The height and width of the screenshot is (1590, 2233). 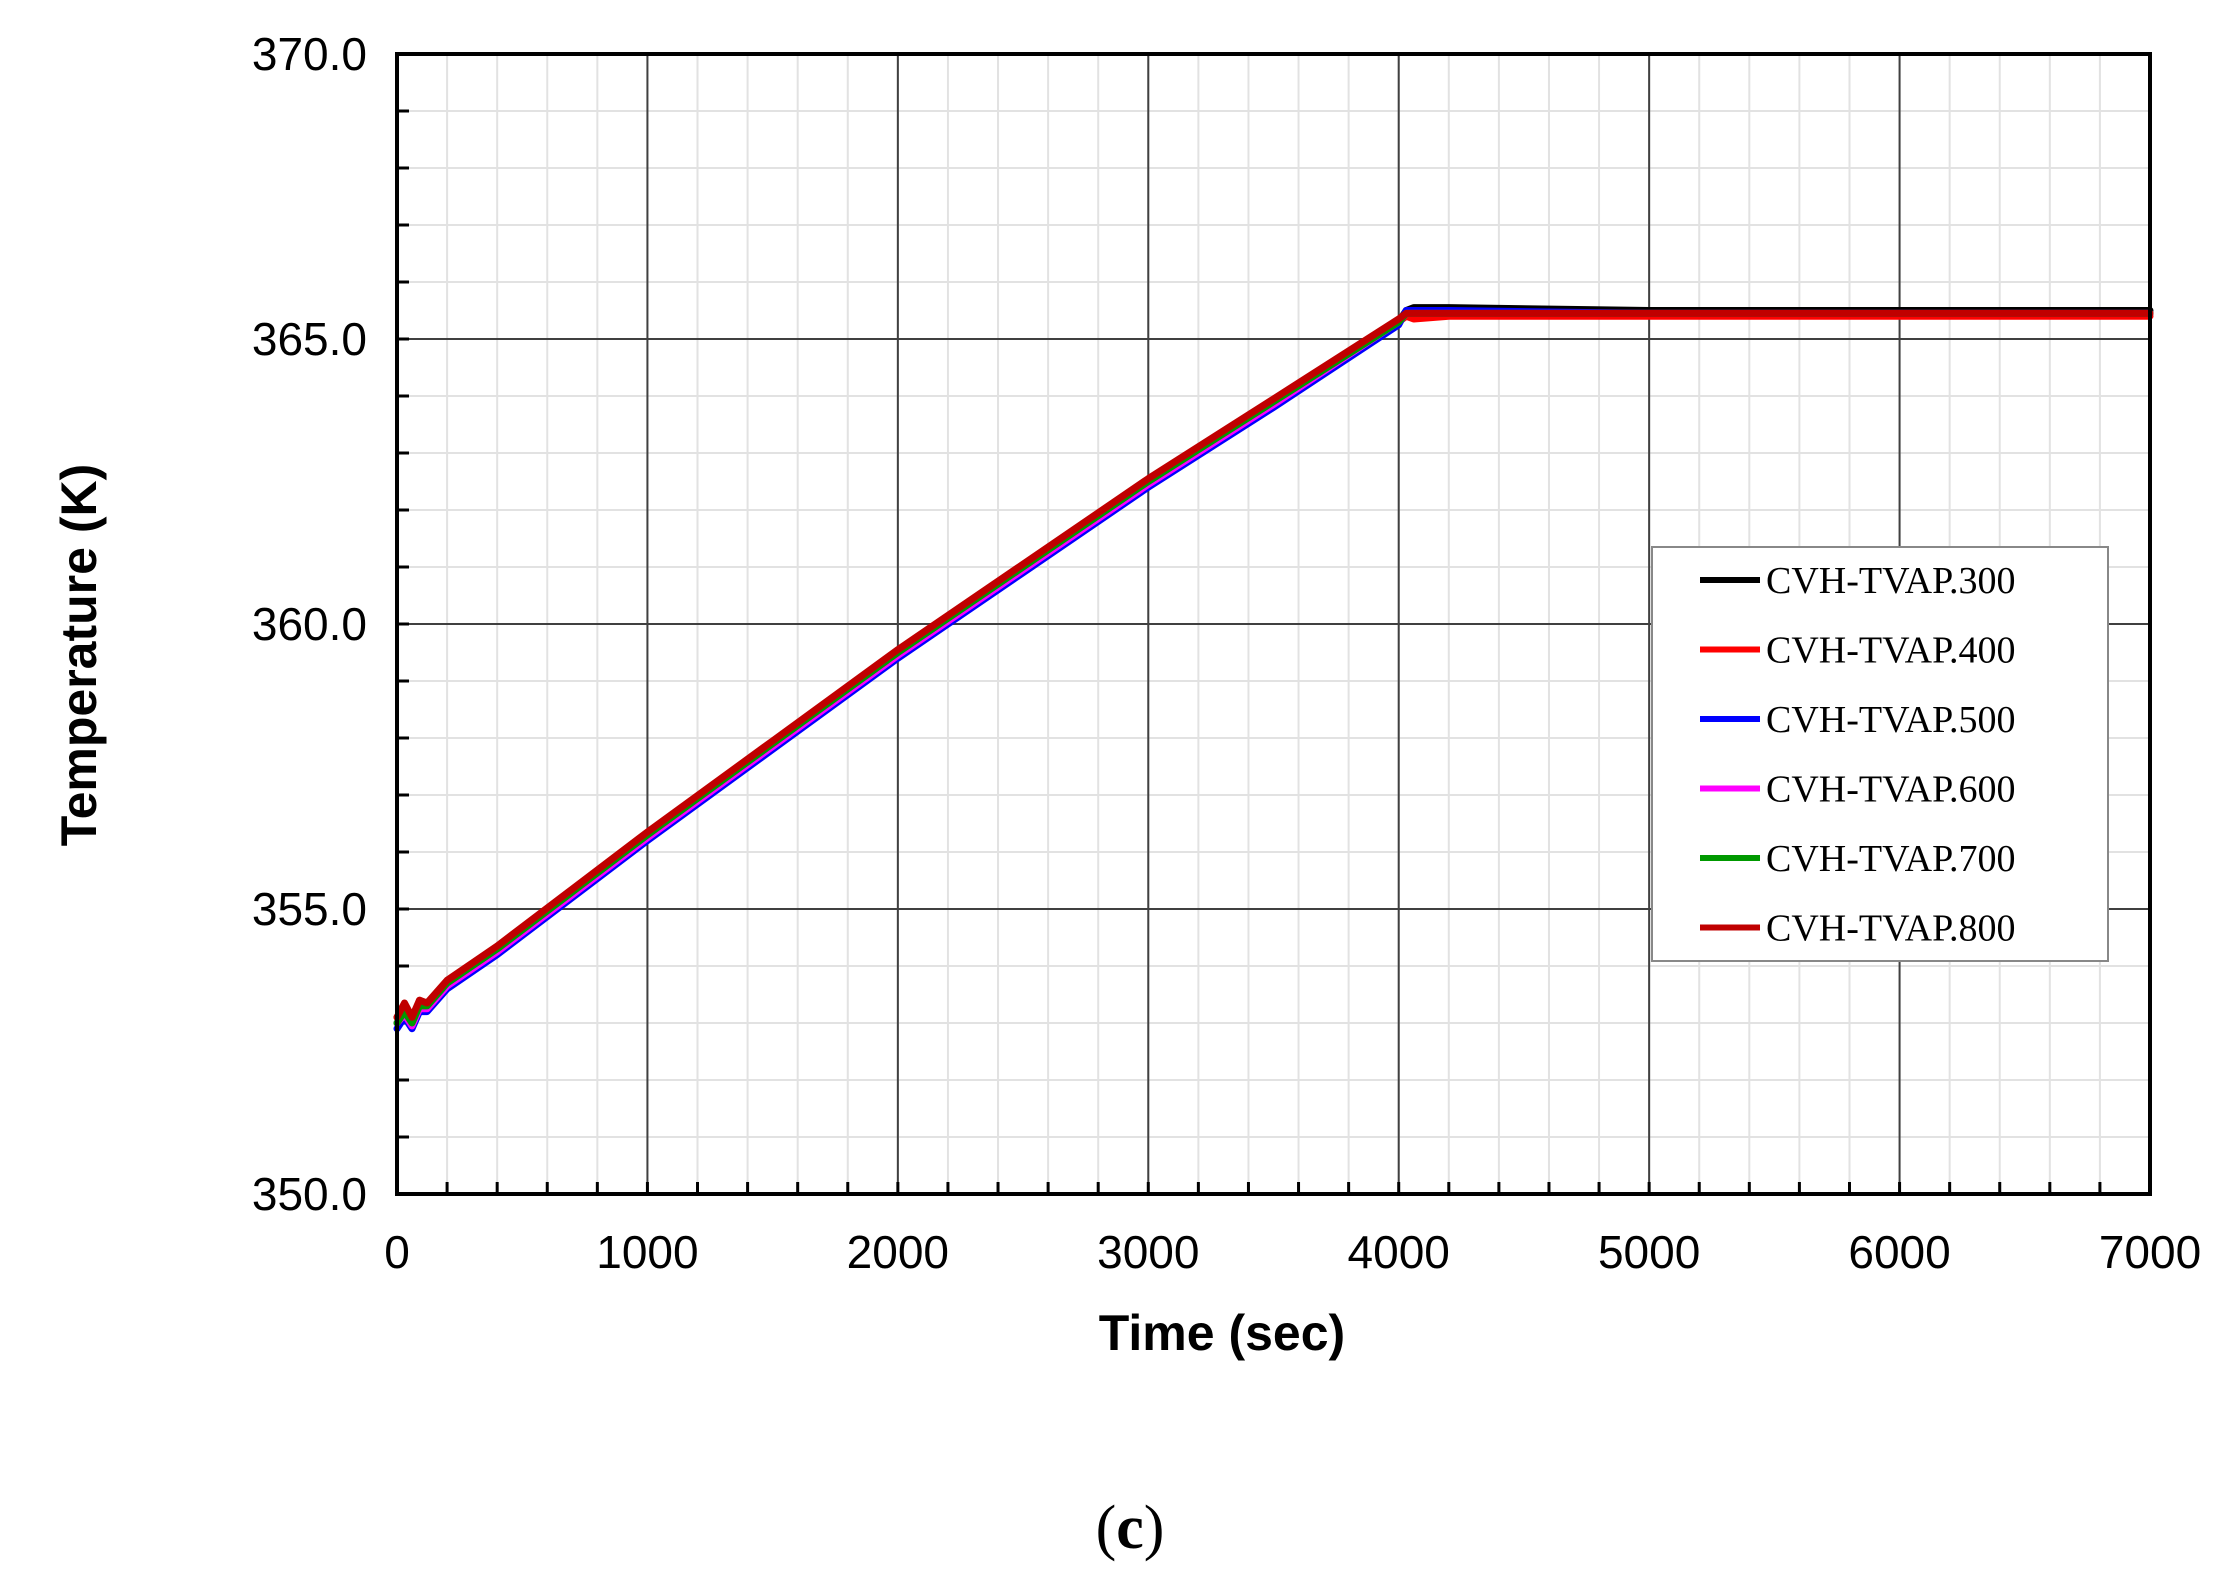 I want to click on legend-label: CVH-TVAP.800, so click(x=1891, y=929).